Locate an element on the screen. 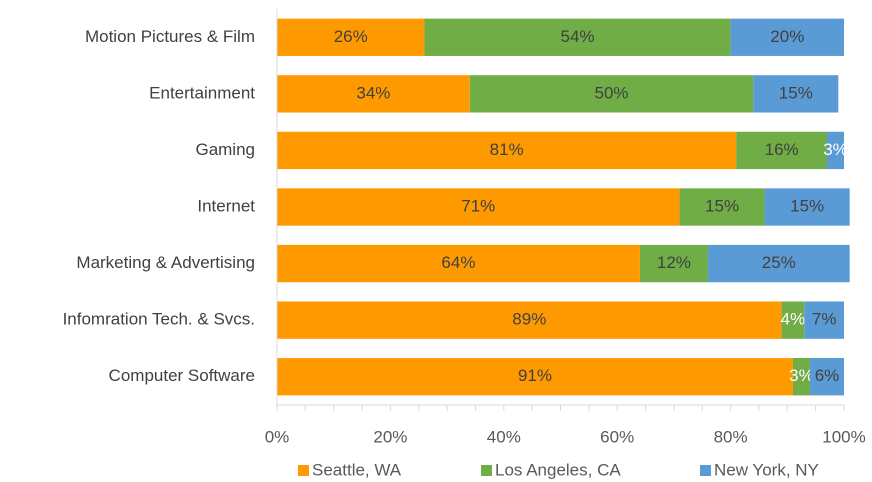 Image resolution: width=872 pixels, height=482 pixels. data-label: 64% is located at coordinates (458, 262).